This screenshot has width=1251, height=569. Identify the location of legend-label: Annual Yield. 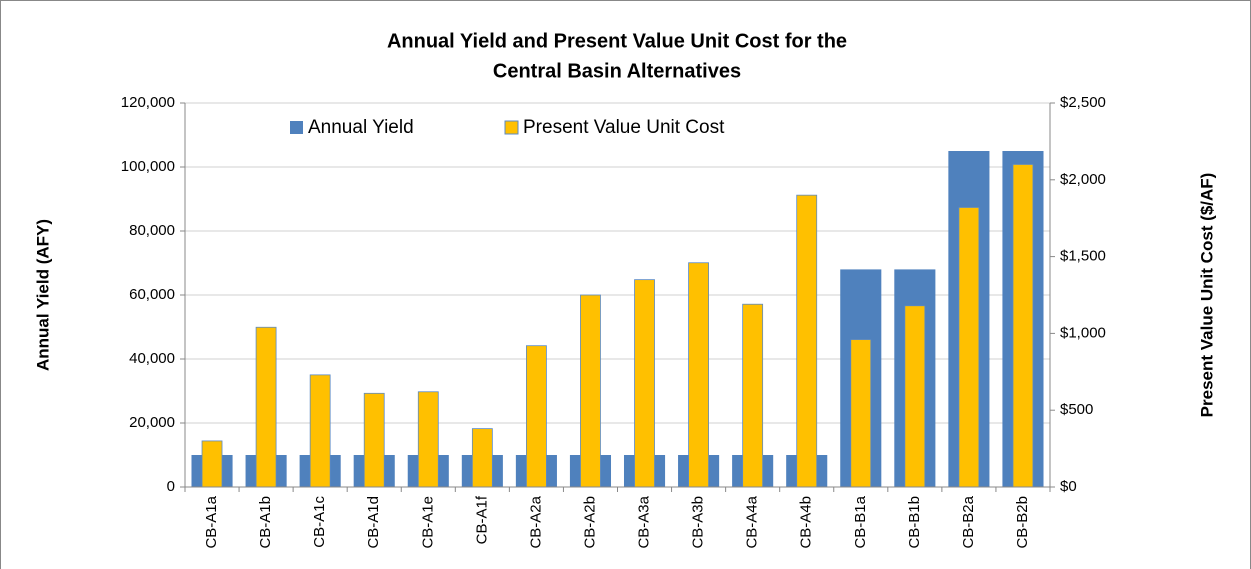
(361, 127).